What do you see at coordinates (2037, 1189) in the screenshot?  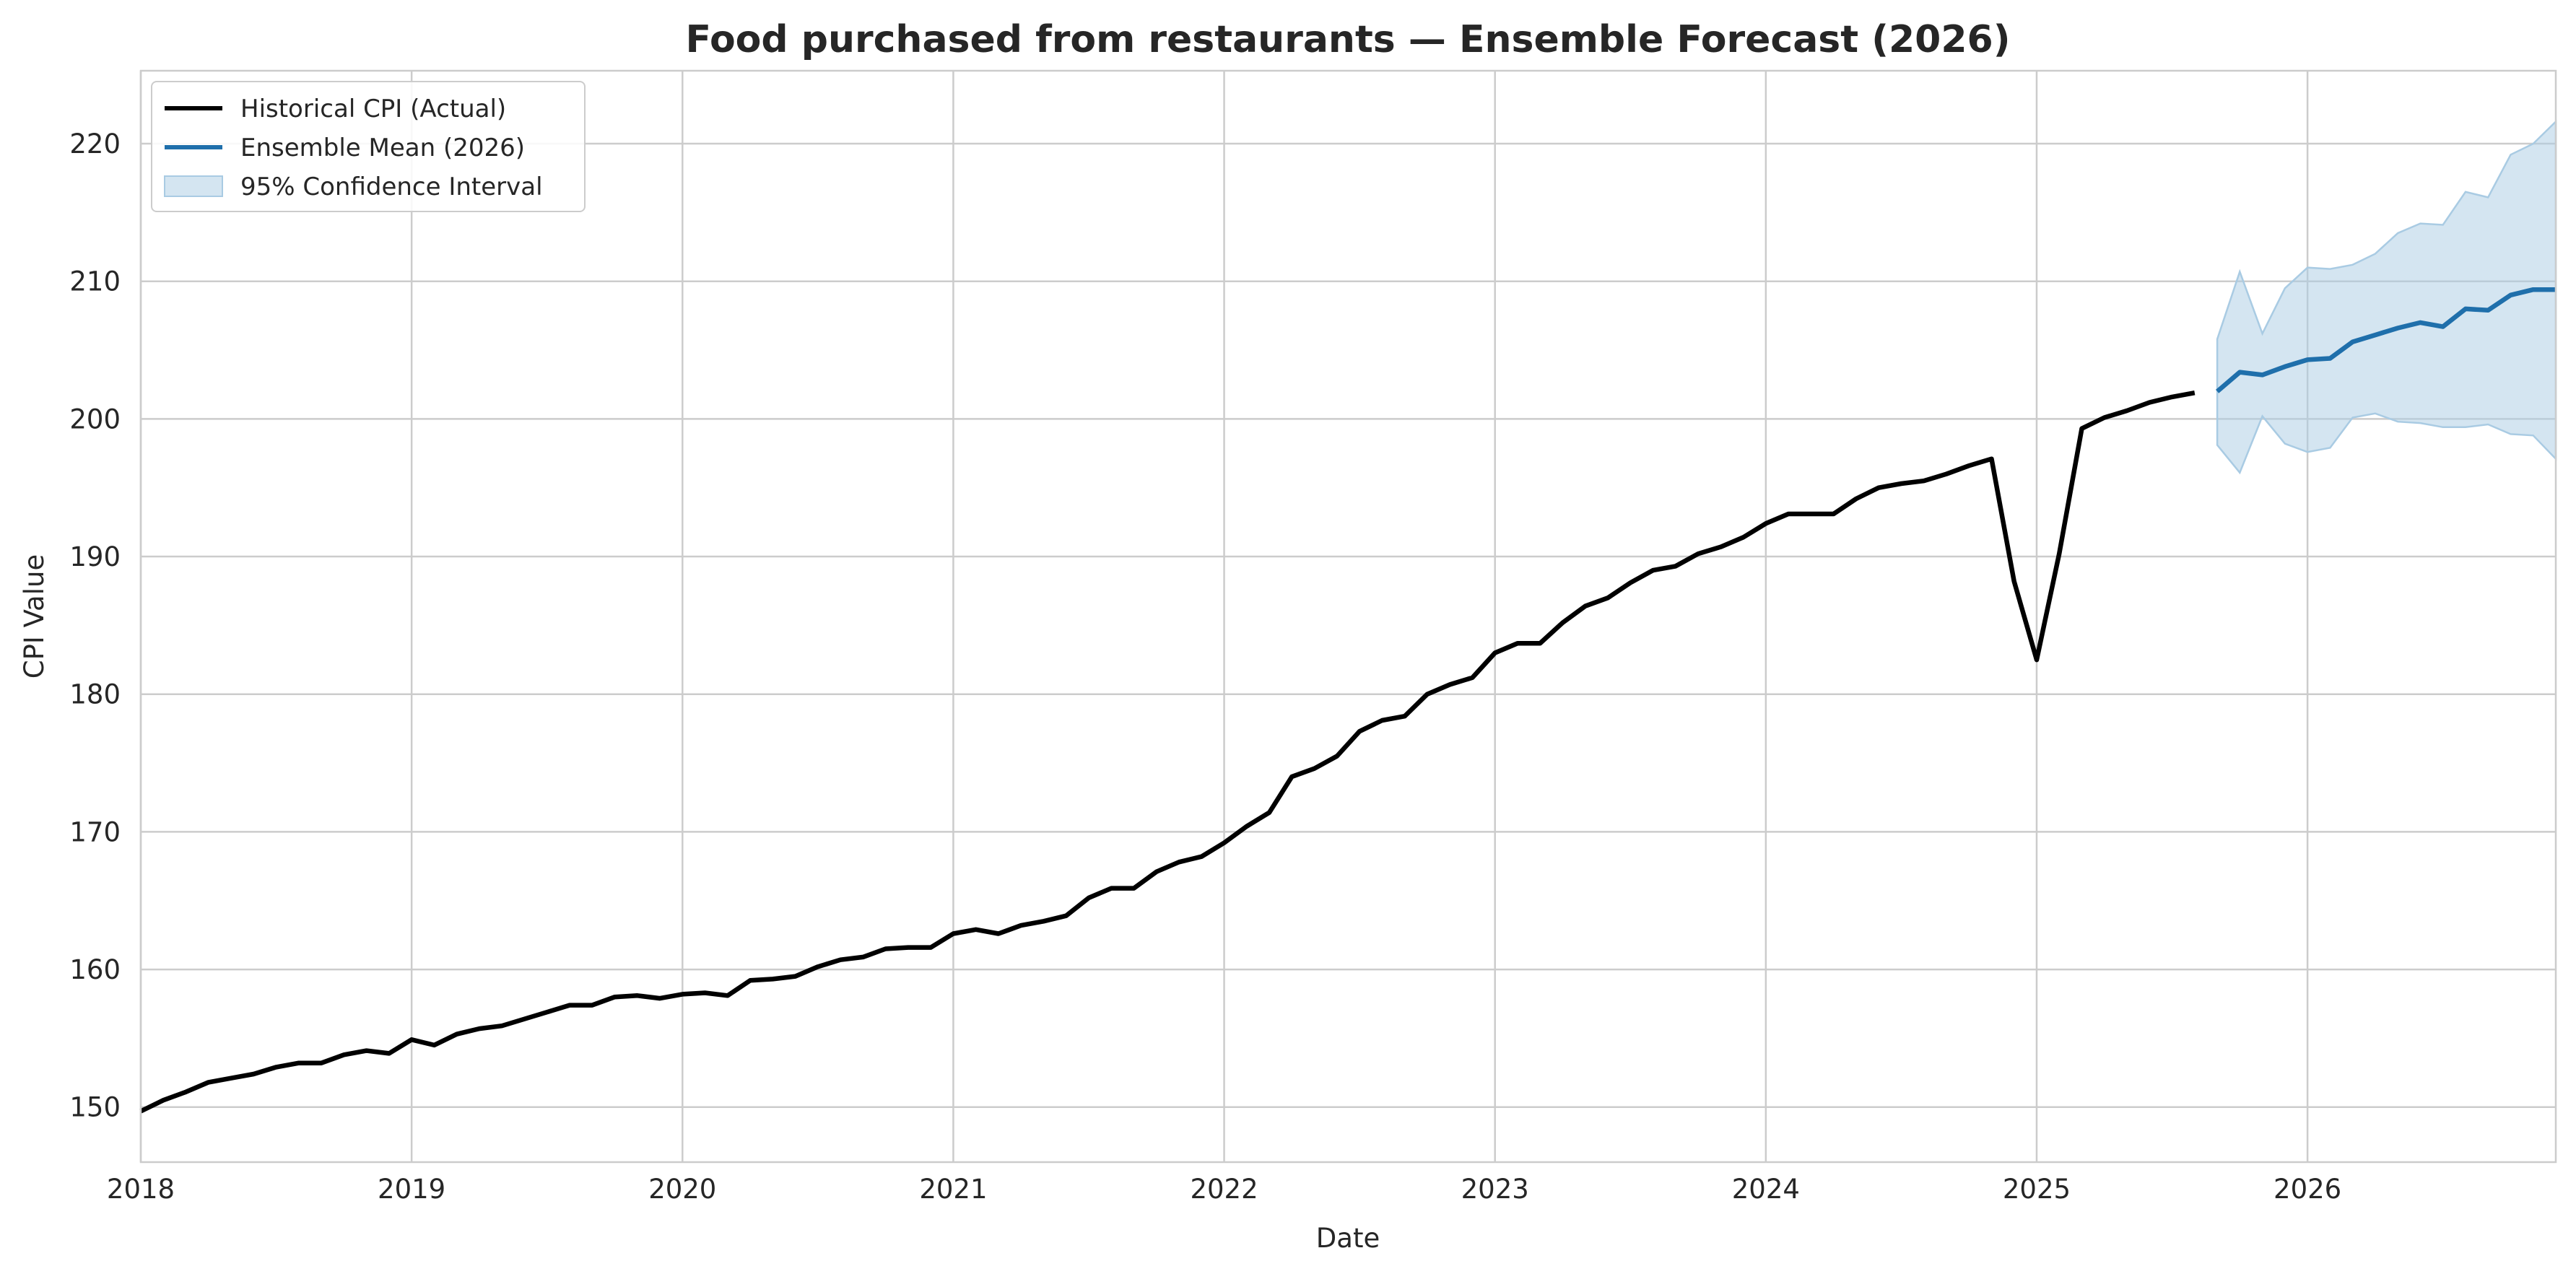 I see `x-tick-label: 2025` at bounding box center [2037, 1189].